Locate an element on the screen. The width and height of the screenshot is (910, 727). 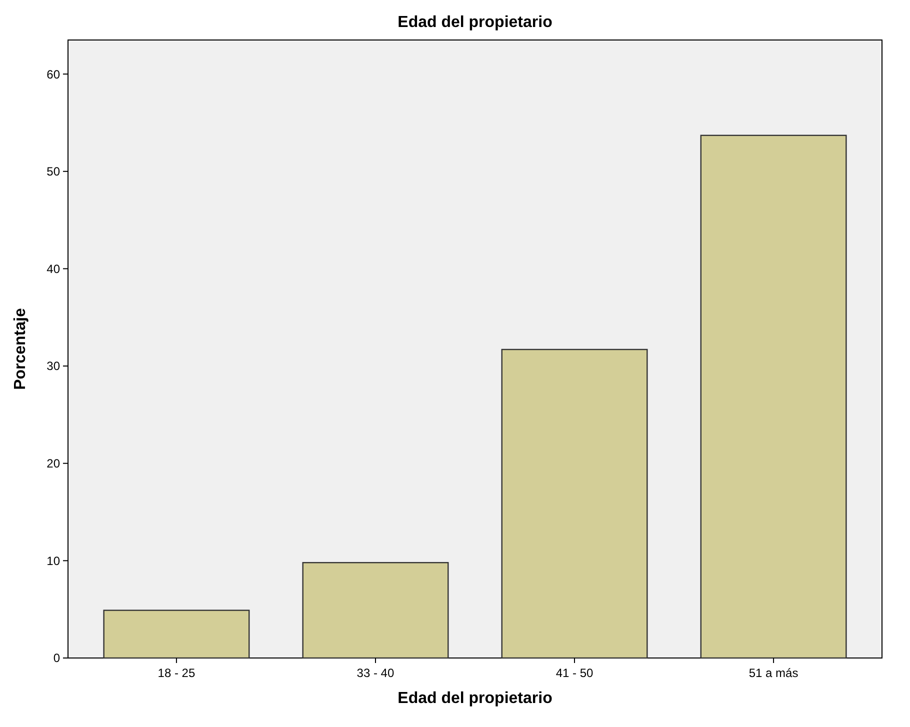
y-tick-label: 0 is located at coordinates (56, 658).